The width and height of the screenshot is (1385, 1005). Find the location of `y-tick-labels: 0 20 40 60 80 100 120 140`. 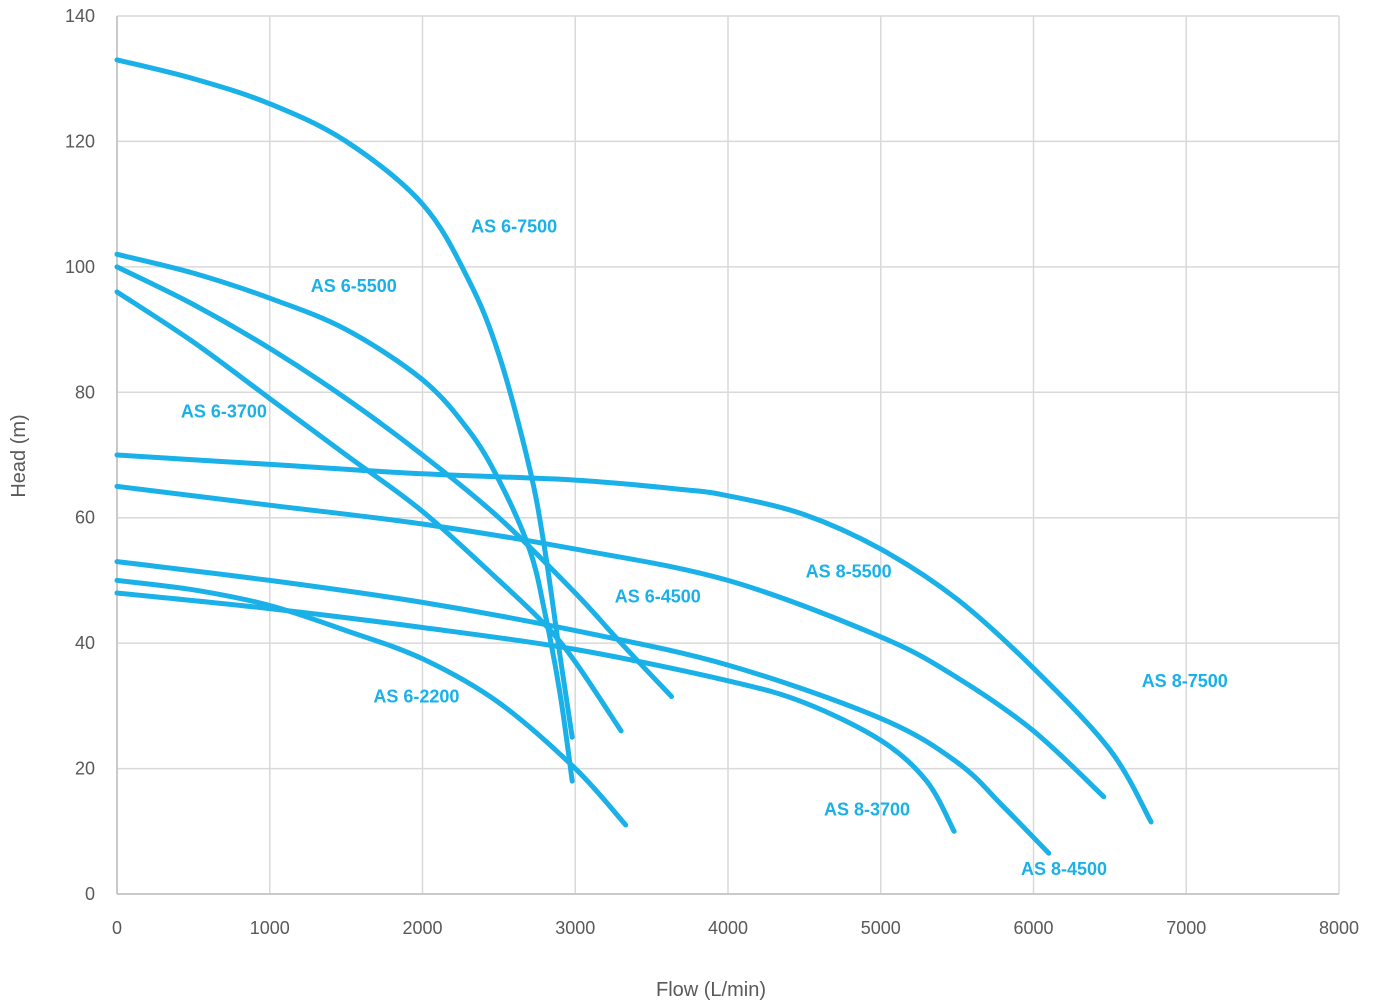

y-tick-labels: 0 20 40 60 80 100 120 140 is located at coordinates (80, 455).